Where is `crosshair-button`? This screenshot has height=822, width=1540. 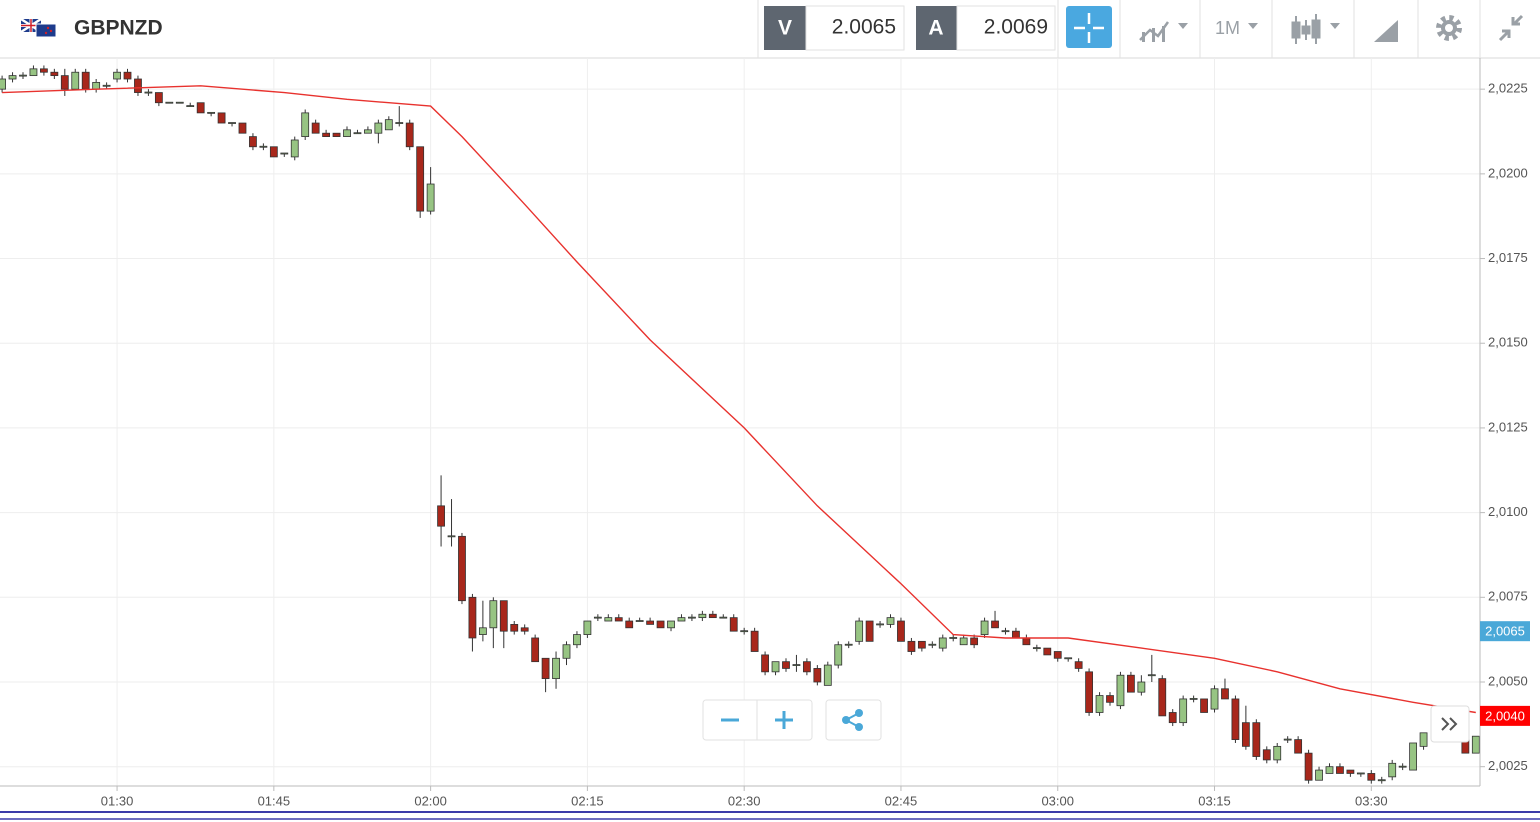
crosshair-button is located at coordinates (1089, 27).